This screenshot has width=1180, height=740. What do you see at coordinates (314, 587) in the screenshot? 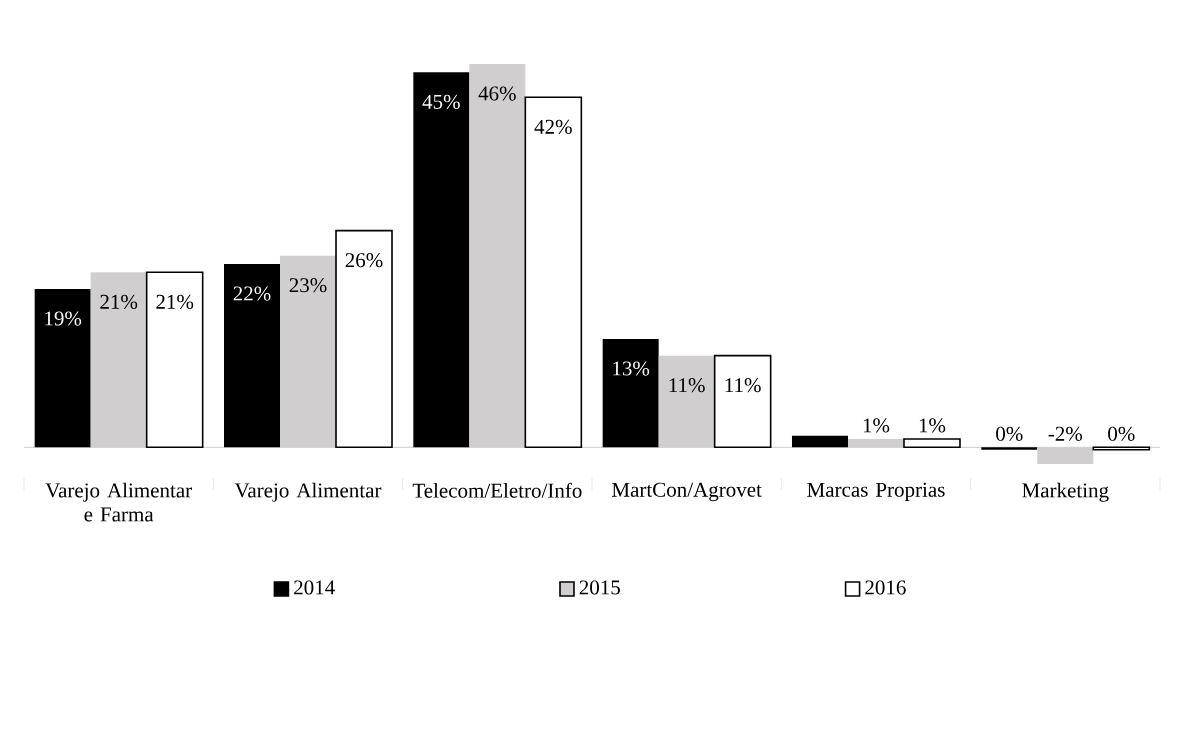
I see `legend-label: 2014` at bounding box center [314, 587].